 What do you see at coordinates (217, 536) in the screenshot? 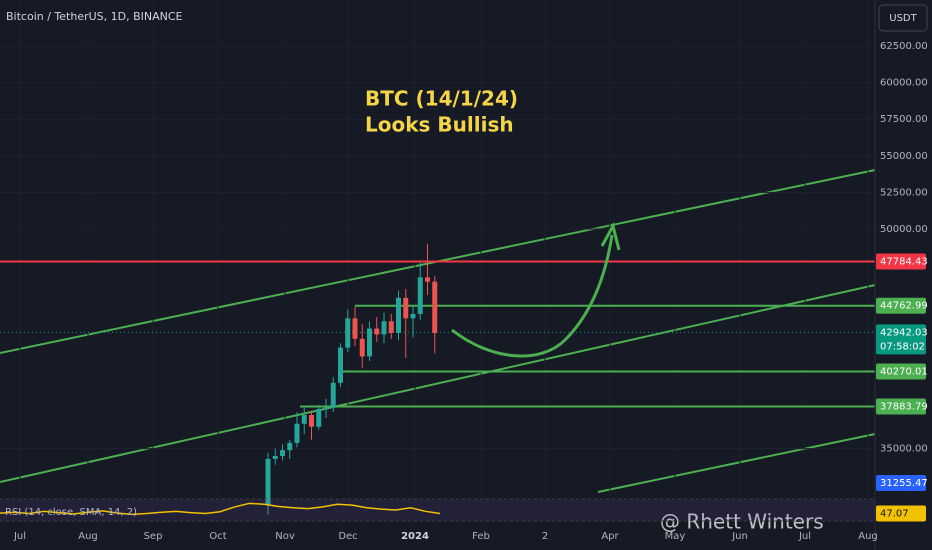
I see `x-tick-label: Oct` at bounding box center [217, 536].